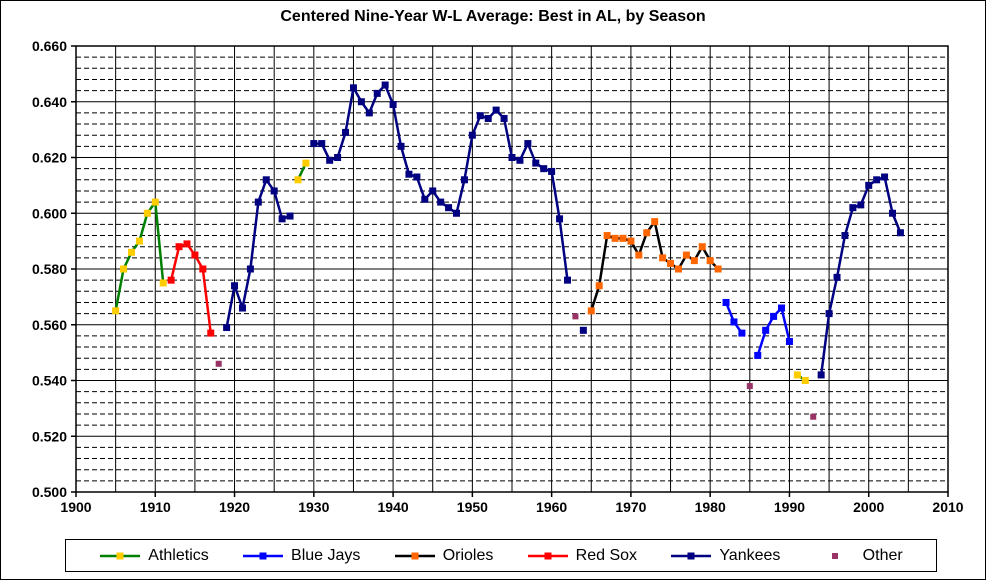 Image resolution: width=986 pixels, height=580 pixels. What do you see at coordinates (834, 555) in the screenshot?
I see `legend-marker-other` at bounding box center [834, 555].